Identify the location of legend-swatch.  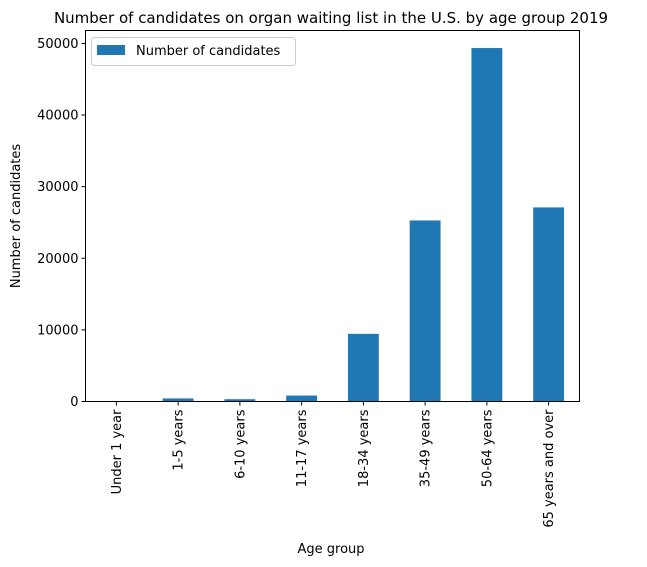
(111, 50).